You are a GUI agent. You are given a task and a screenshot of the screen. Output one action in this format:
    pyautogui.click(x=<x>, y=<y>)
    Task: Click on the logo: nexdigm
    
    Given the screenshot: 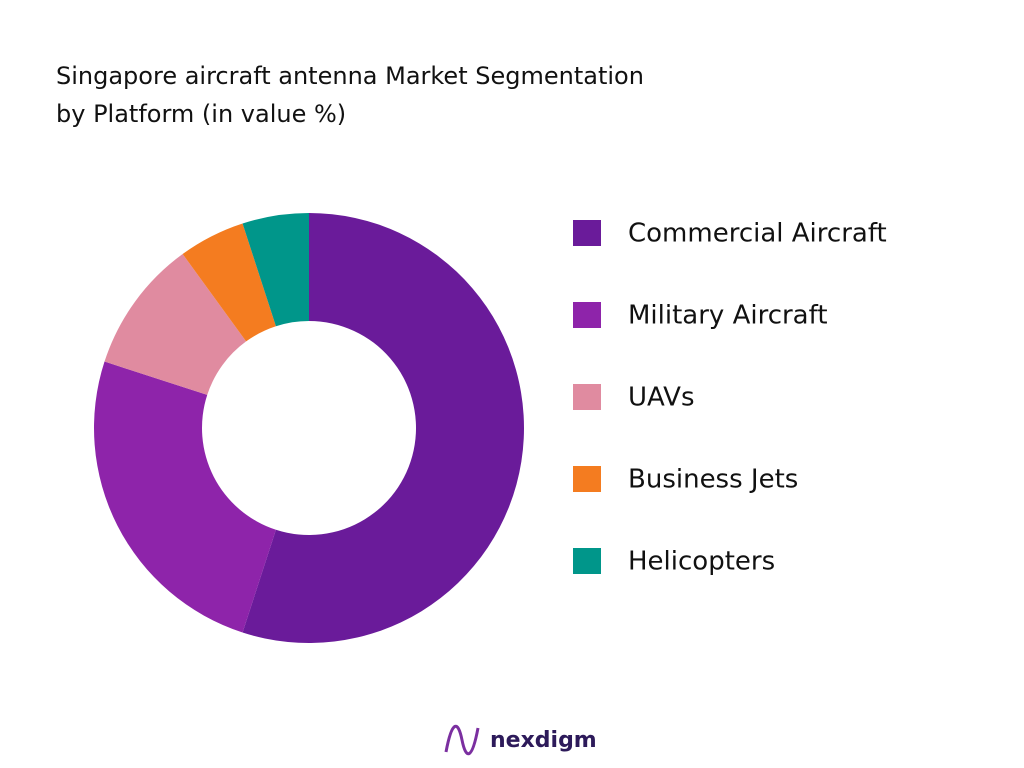 What is the action you would take?
    pyautogui.click(x=520, y=740)
    